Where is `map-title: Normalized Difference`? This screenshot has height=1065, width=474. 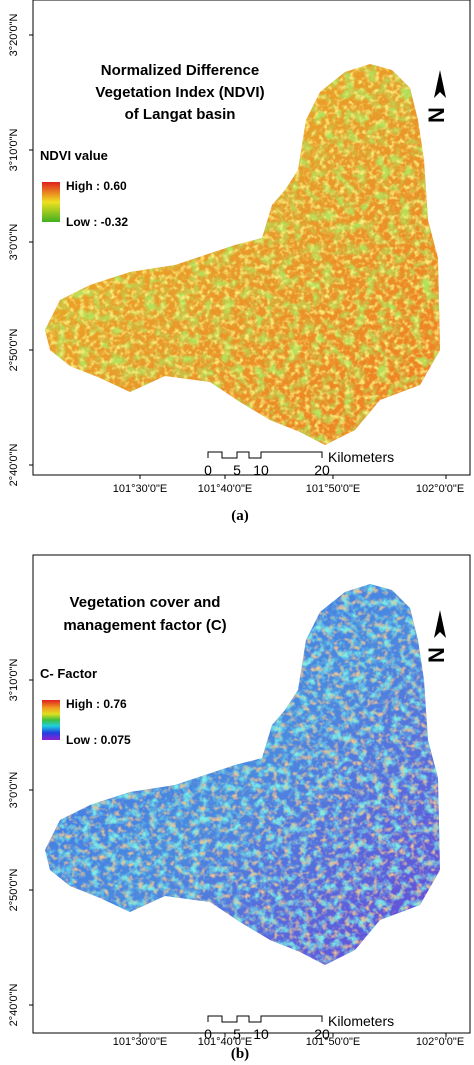
map-title: Normalized Difference is located at coordinates (180, 70).